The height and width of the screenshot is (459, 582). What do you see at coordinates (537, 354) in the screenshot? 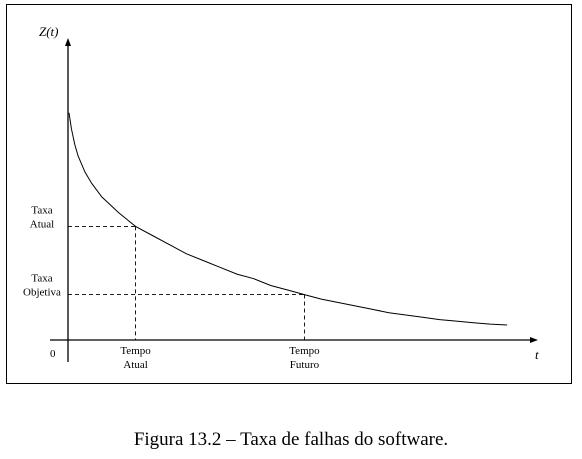
I see `x-axis-title: t` at bounding box center [537, 354].